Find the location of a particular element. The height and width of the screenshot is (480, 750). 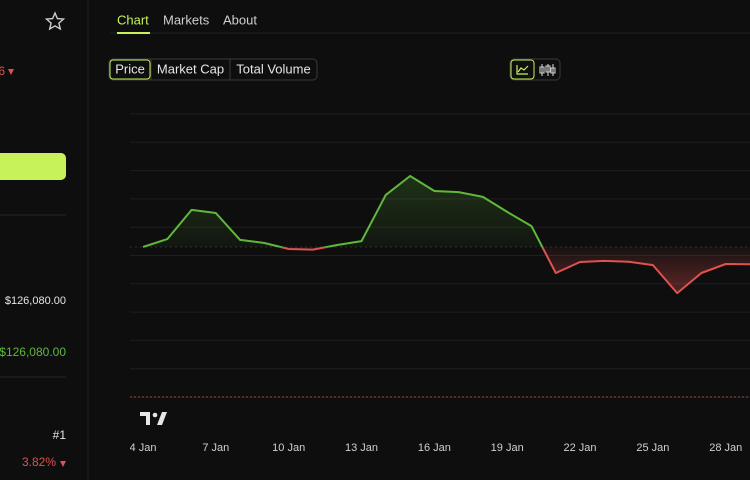

tabs: Chart Markets About is located at coordinates (187, 19).